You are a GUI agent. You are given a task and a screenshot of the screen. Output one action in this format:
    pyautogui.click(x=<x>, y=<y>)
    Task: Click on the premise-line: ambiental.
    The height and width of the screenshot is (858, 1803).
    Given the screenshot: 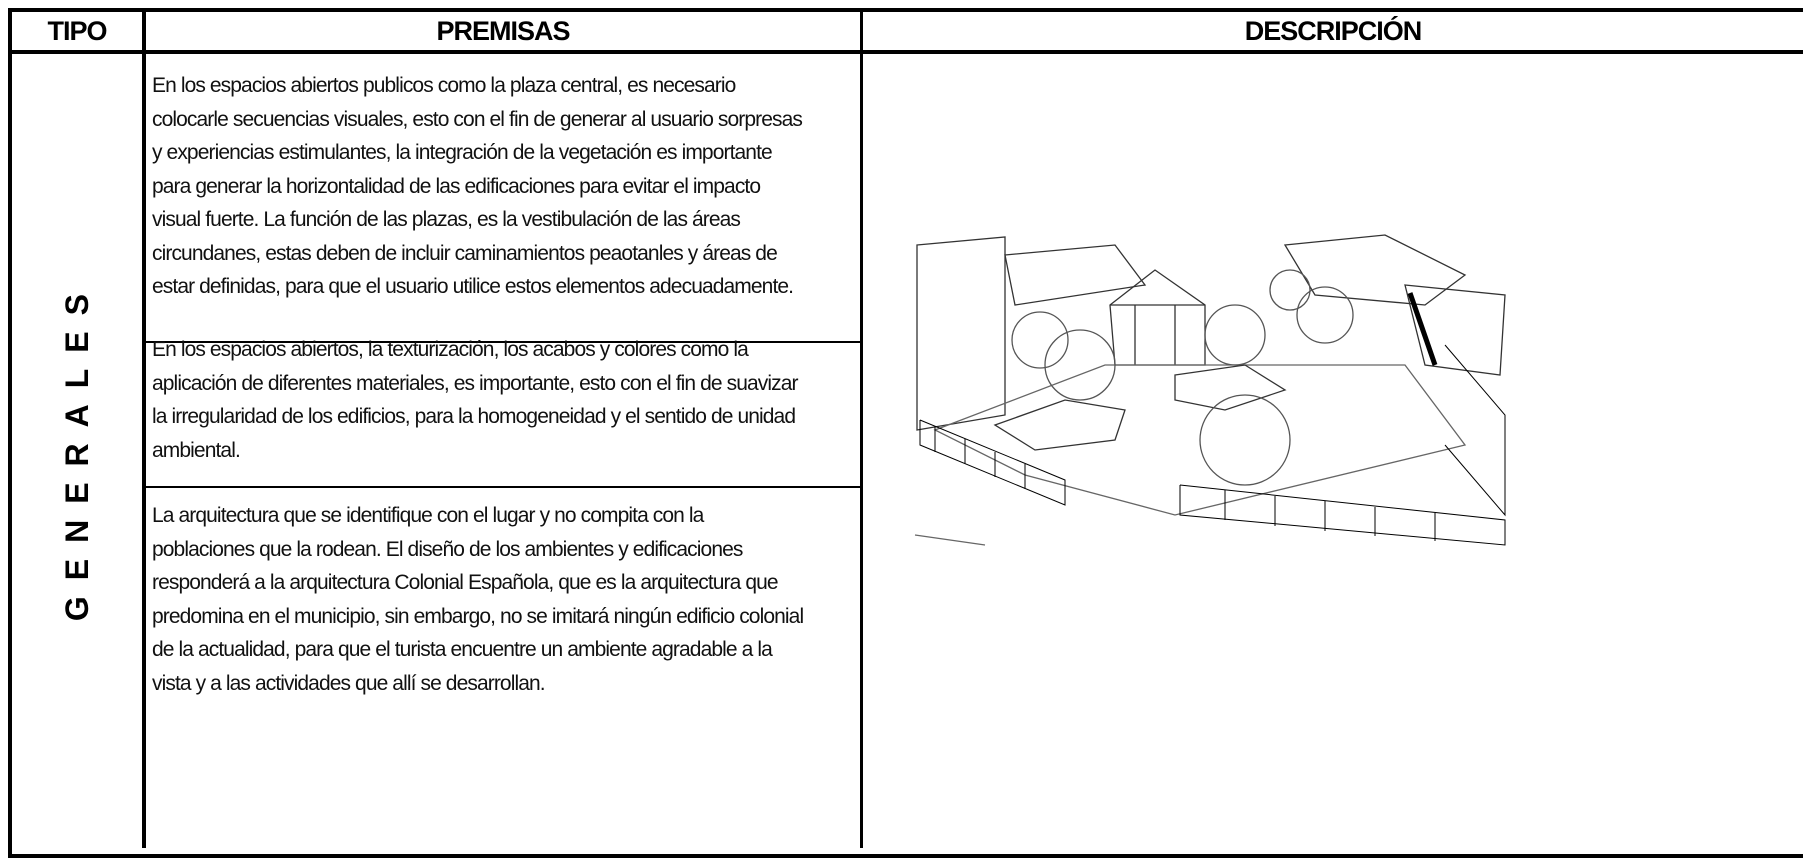 What is the action you would take?
    pyautogui.click(x=196, y=450)
    